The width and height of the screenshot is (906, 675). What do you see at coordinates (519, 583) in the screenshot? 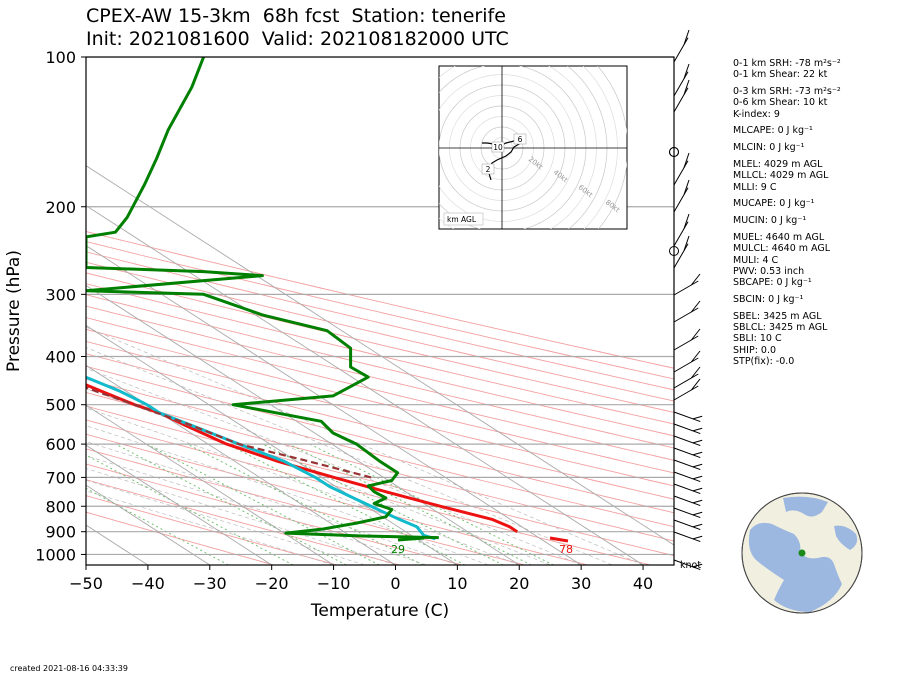
I see `x-tick-label: 20` at bounding box center [519, 583].